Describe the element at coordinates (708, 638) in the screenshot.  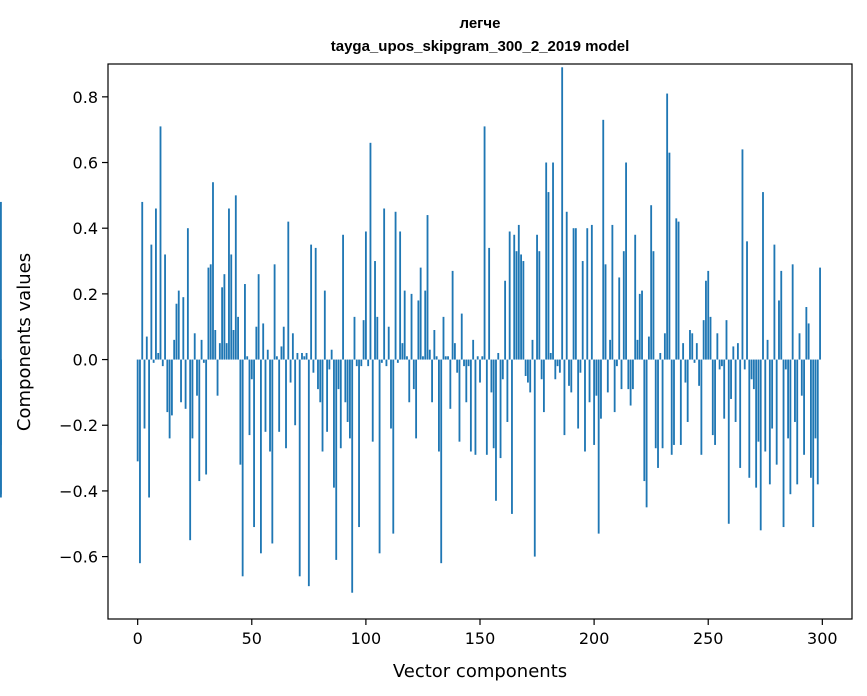
I see `x-tick-label: 250` at that location.